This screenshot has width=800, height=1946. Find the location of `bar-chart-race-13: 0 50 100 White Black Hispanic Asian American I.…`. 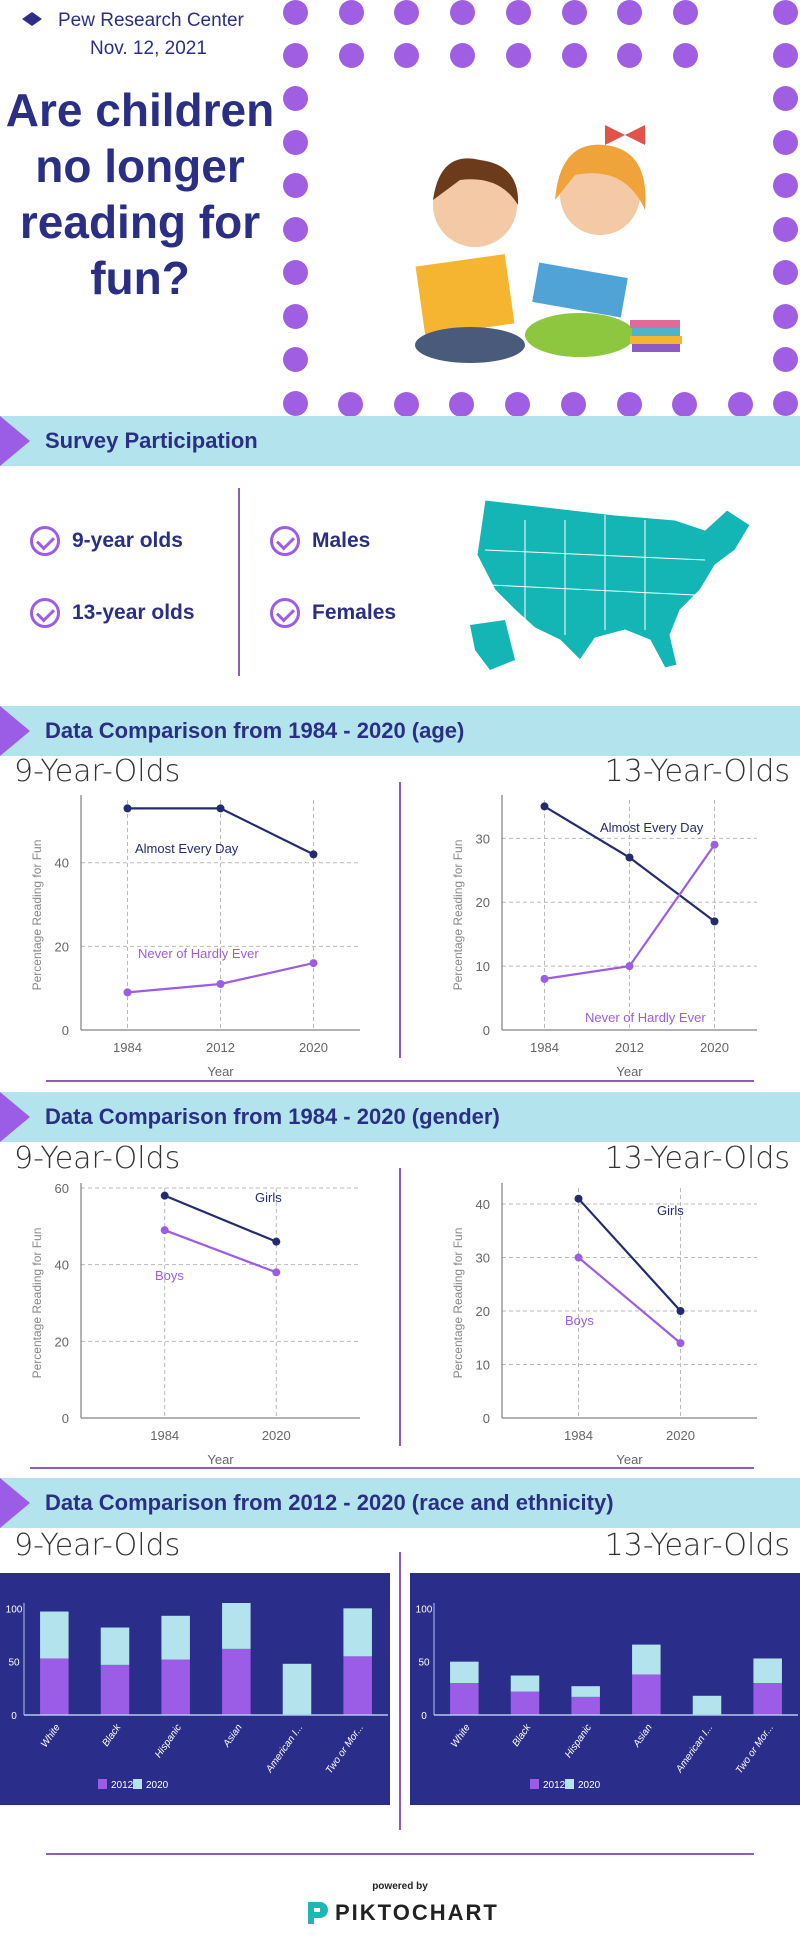

bar-chart-race-13: 0 50 100 White Black Hispanic Asian American I.… is located at coordinates (605, 1689).